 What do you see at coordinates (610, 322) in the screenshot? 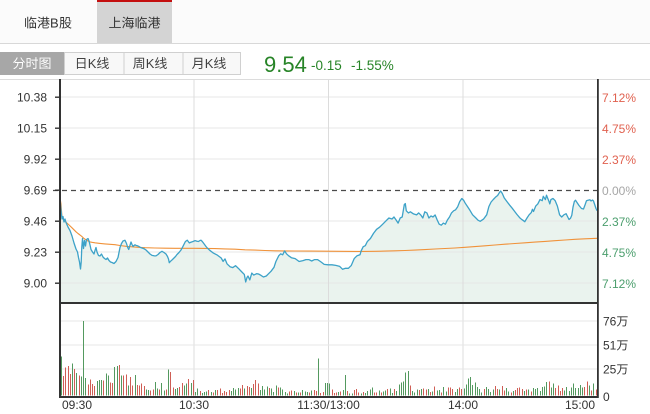
I see `svg-text: 76` at bounding box center [610, 322].